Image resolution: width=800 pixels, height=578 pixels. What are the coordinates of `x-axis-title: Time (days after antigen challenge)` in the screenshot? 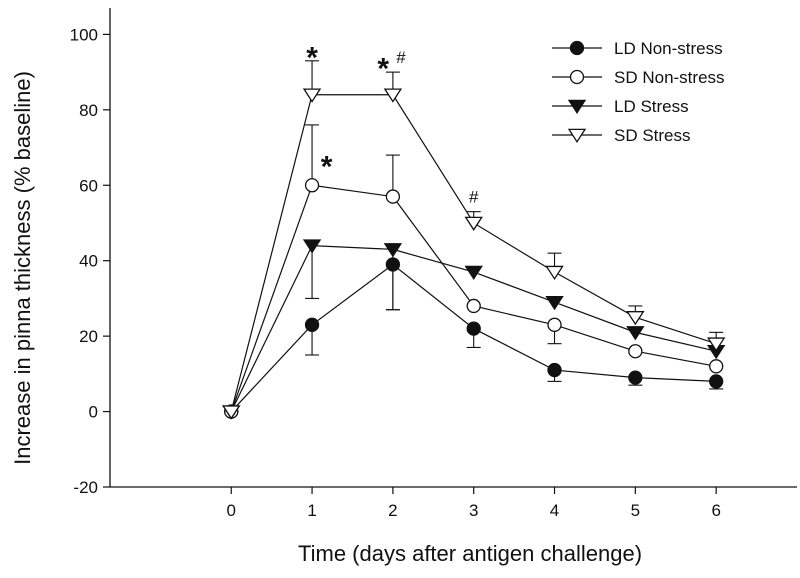 It's located at (470, 553).